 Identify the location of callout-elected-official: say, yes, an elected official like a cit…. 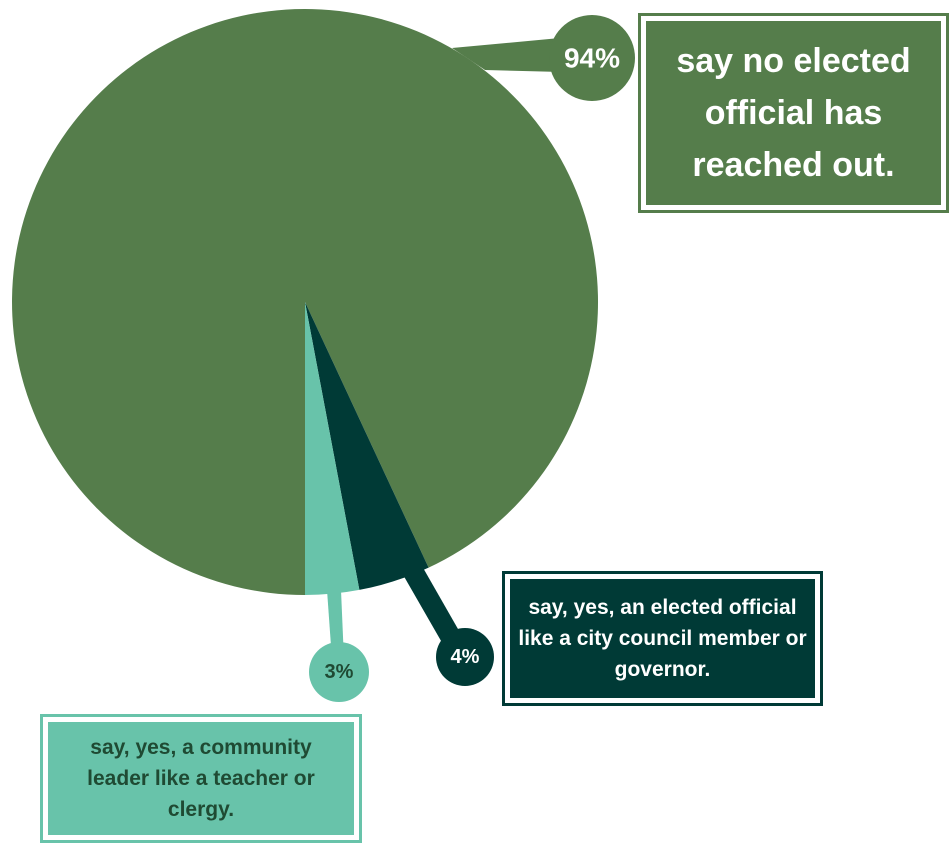
(662, 638).